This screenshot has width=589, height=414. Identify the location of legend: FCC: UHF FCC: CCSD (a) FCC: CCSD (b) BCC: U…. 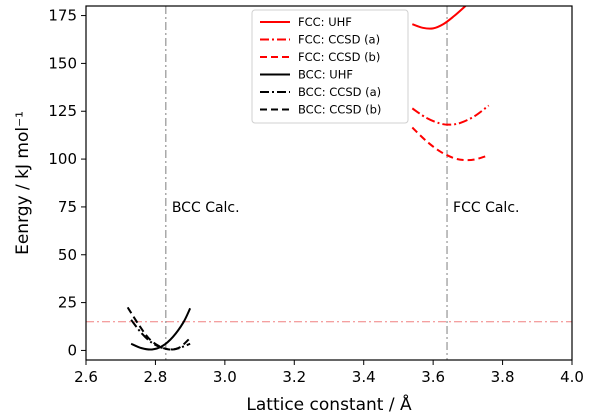
(330, 66).